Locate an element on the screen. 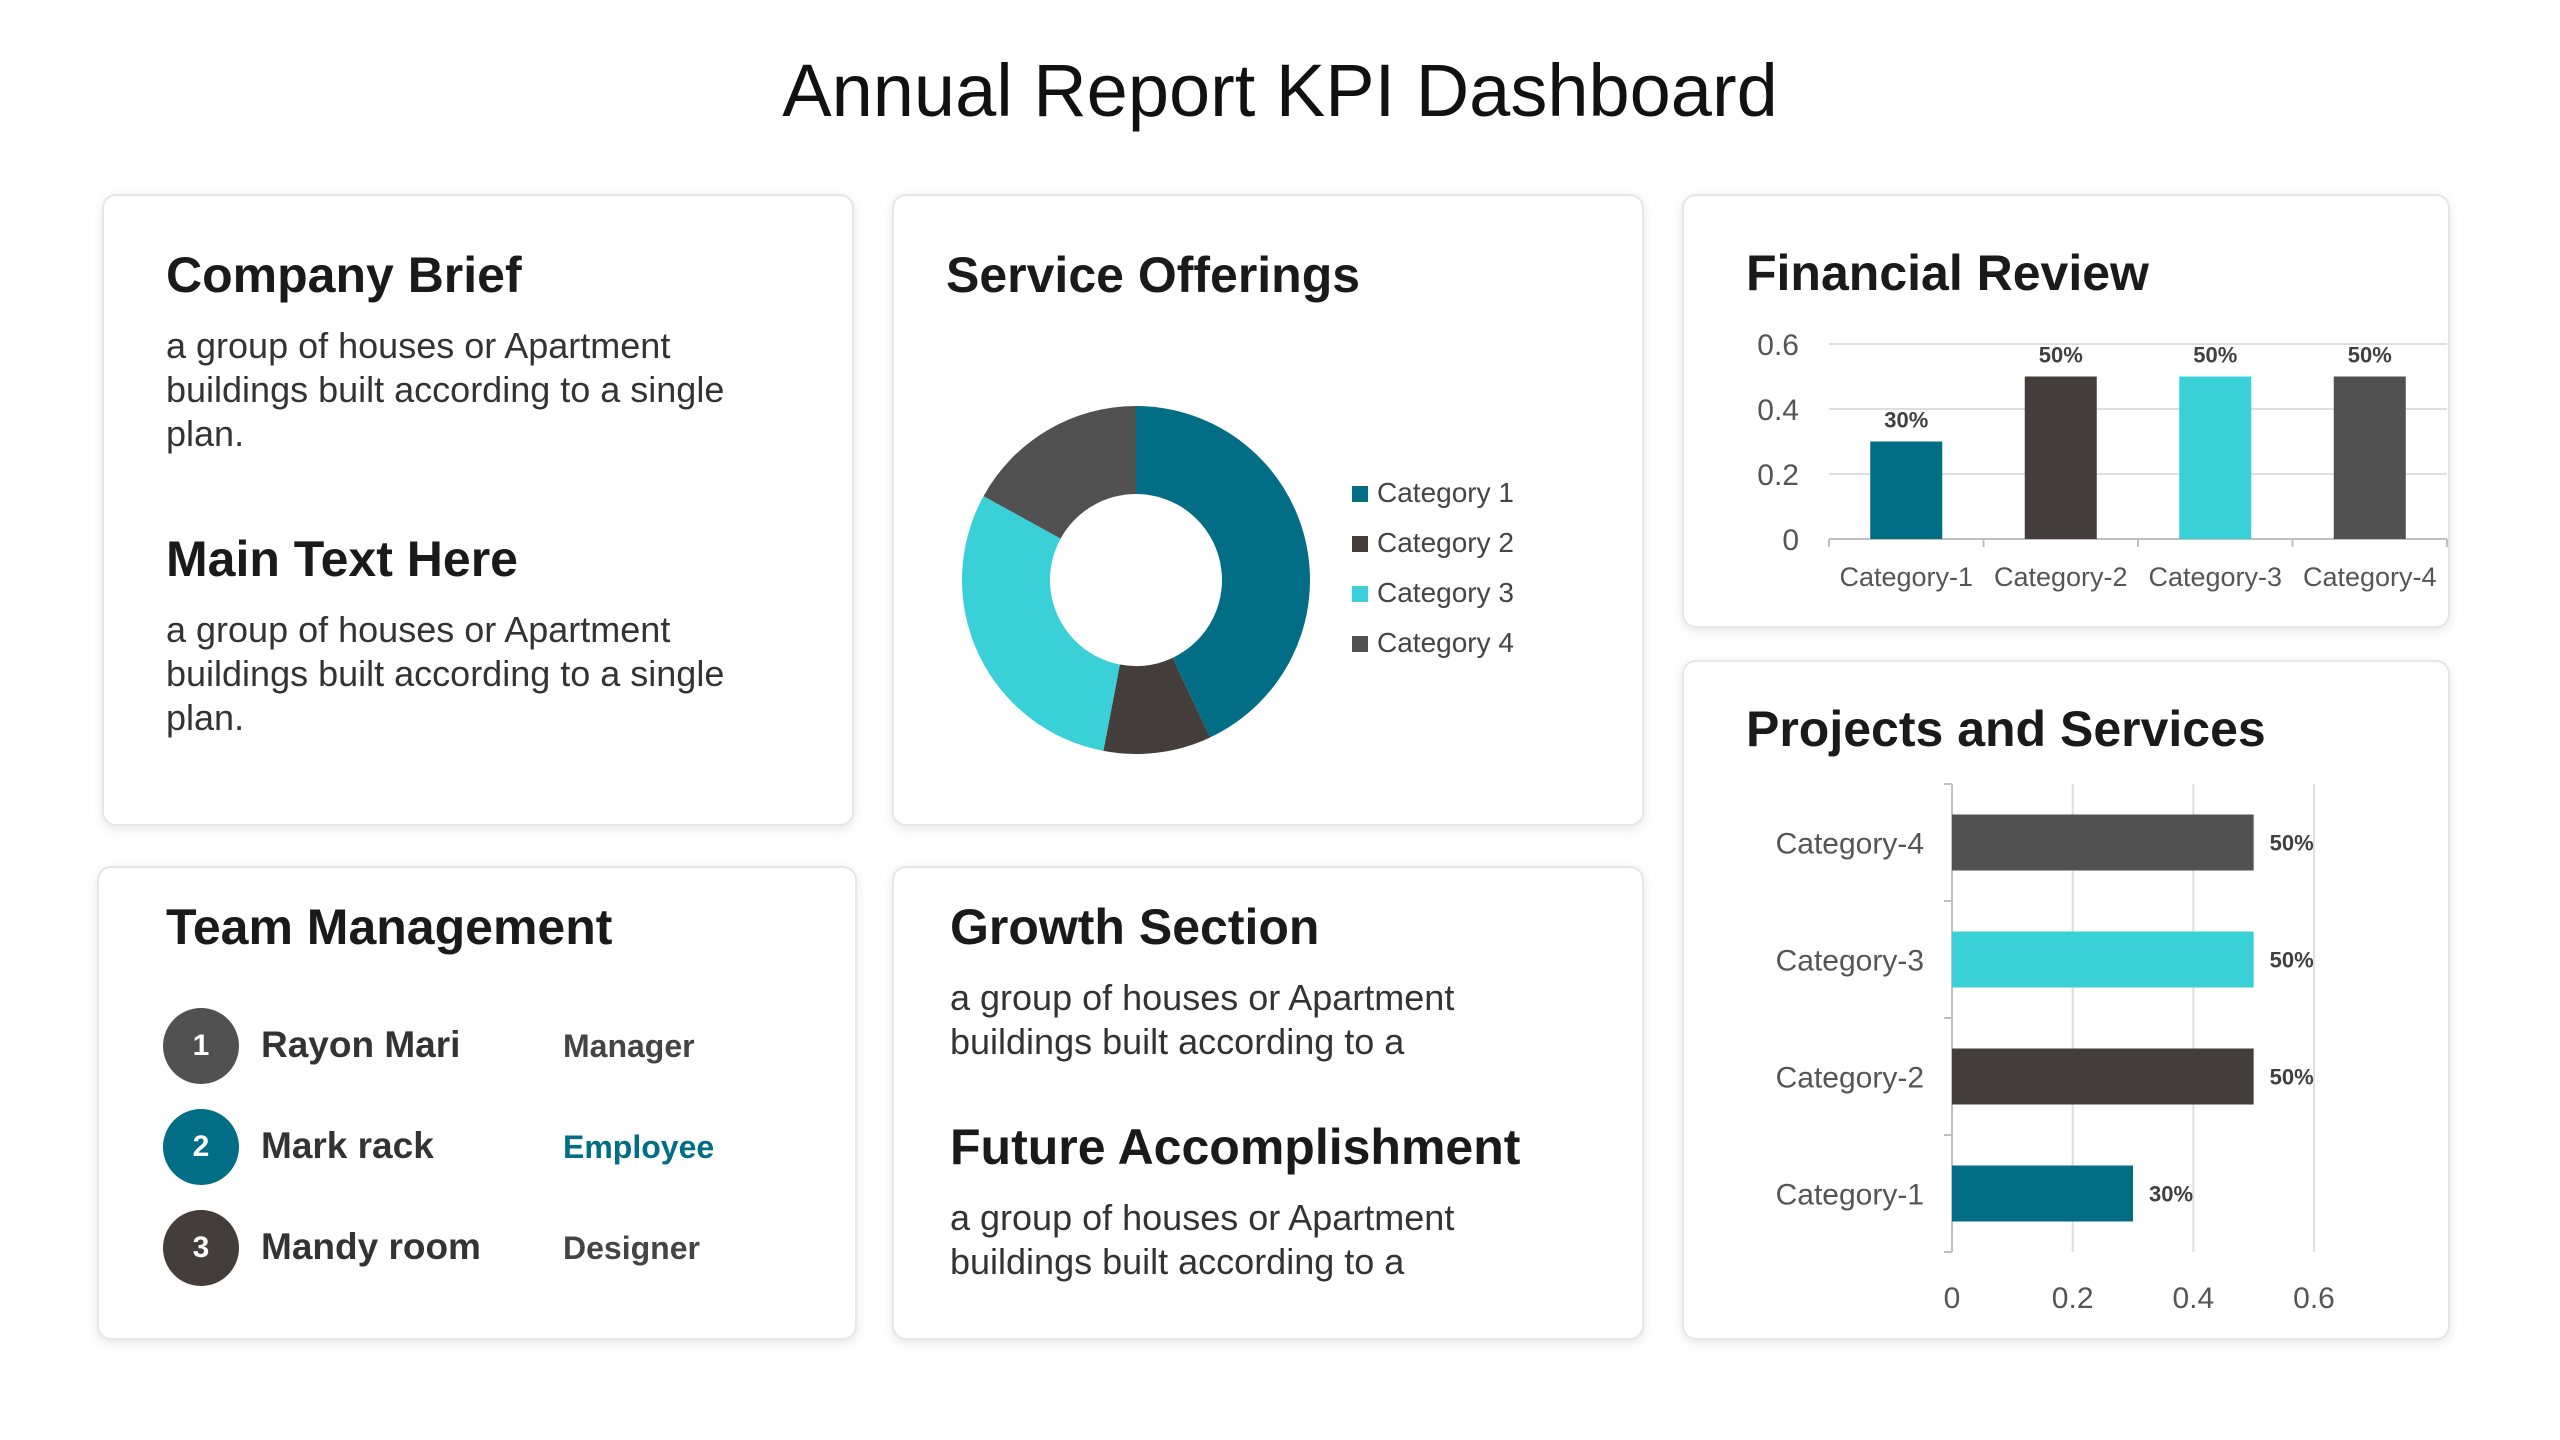  service-offerings-heading: Service Offerings is located at coordinates (1153, 275).